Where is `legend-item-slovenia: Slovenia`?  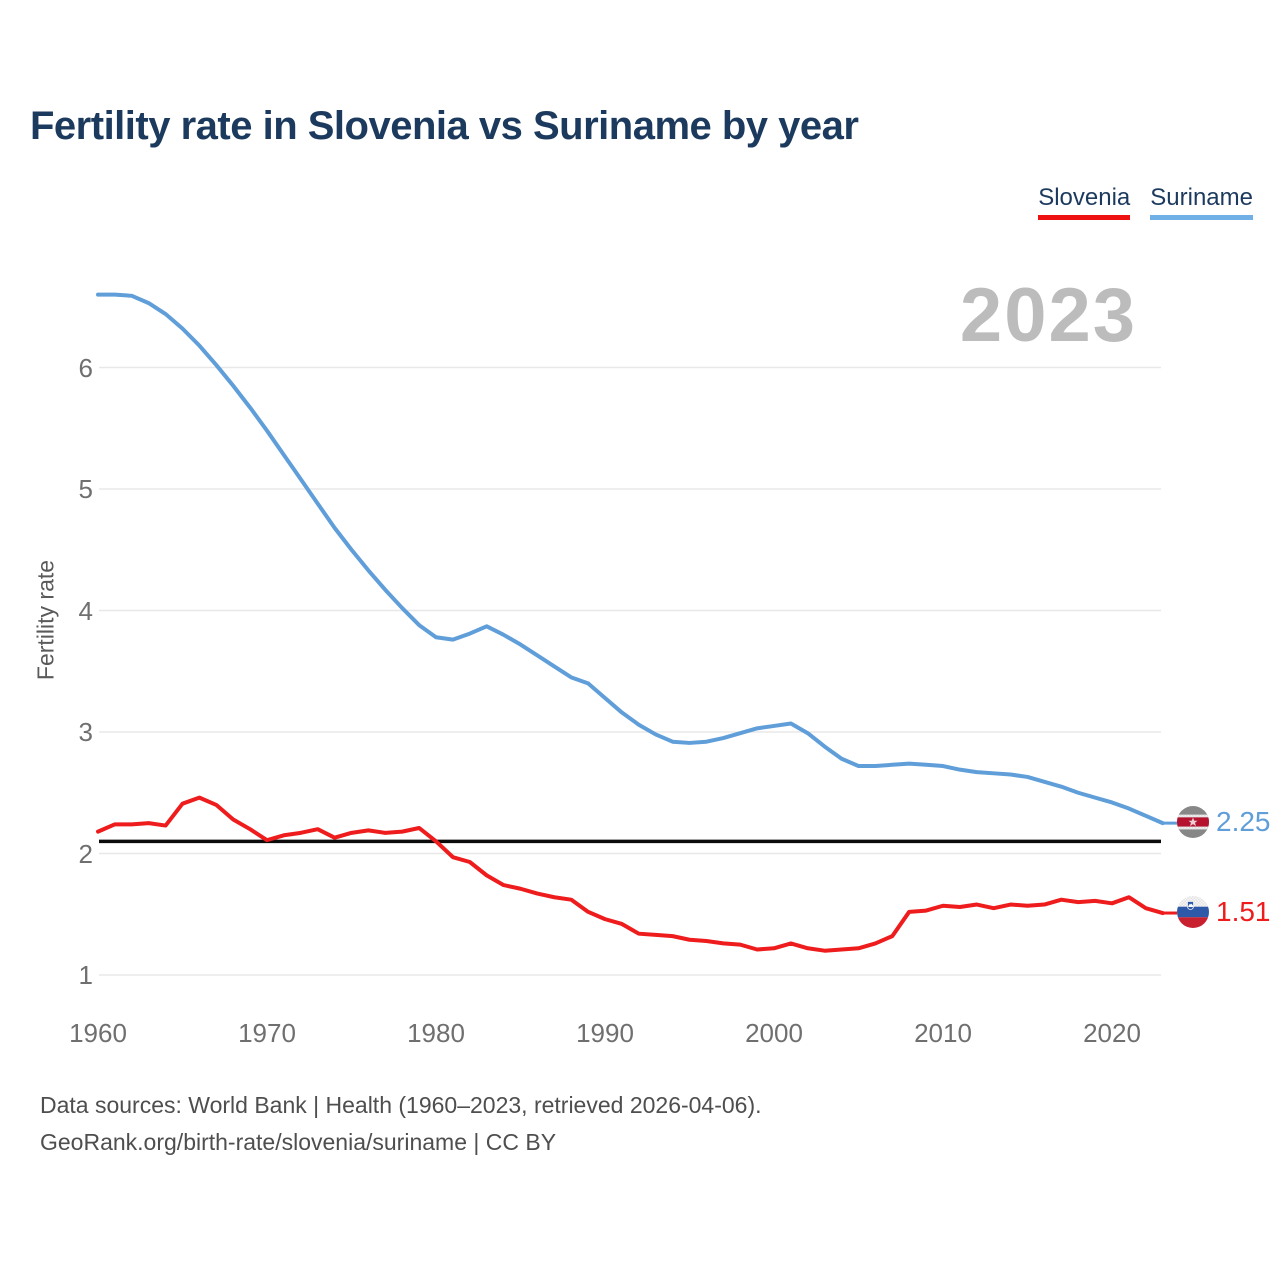
legend-item-slovenia: Slovenia is located at coordinates (1084, 202).